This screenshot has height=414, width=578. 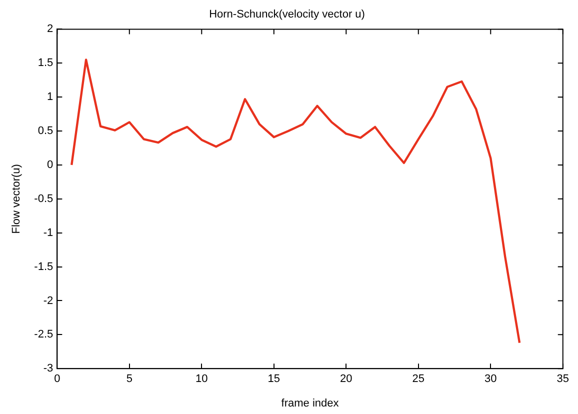 What do you see at coordinates (44, 334) in the screenshot?
I see `y-tick-label: -2.5` at bounding box center [44, 334].